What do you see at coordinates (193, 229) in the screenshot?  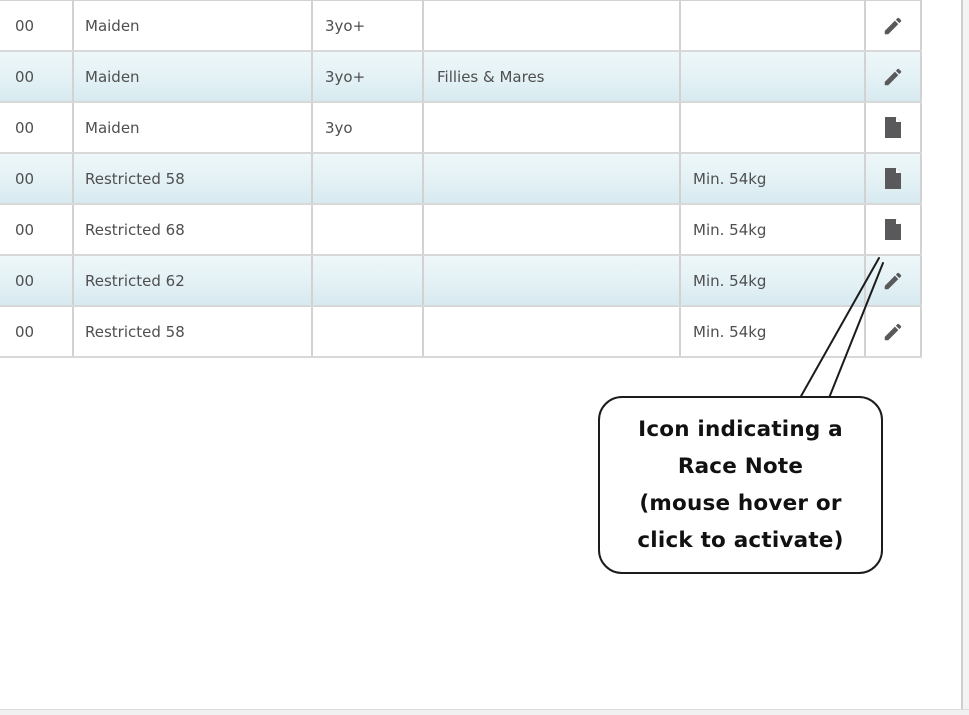 I see `race-class-cell: Restricted 68` at bounding box center [193, 229].